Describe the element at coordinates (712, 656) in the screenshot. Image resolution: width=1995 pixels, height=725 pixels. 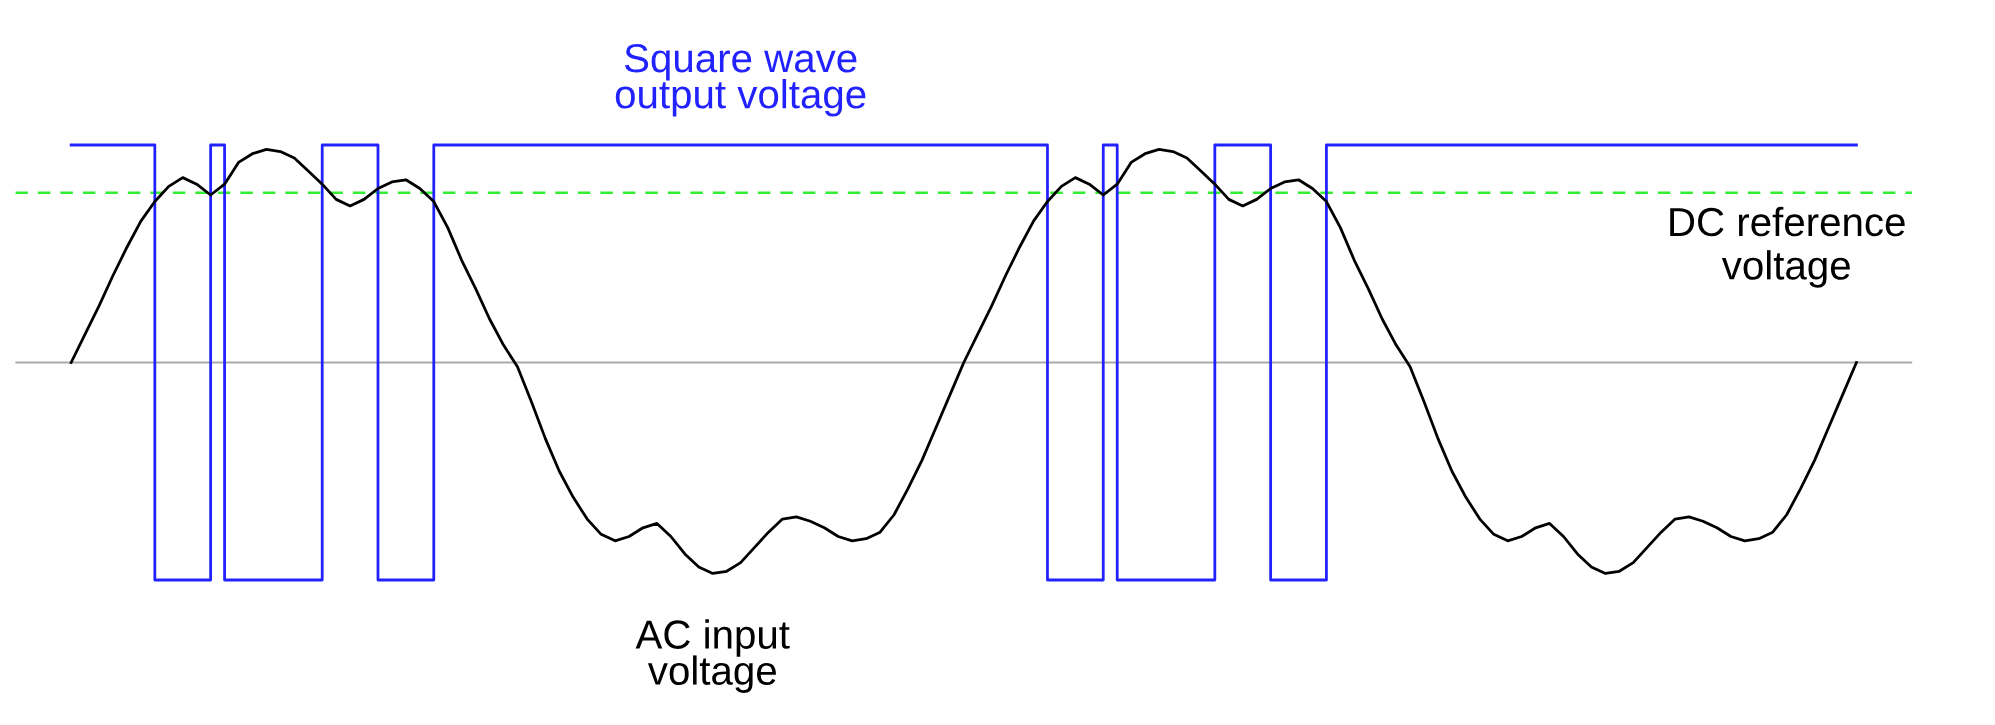
I see `series-label: AC input voltage` at that location.